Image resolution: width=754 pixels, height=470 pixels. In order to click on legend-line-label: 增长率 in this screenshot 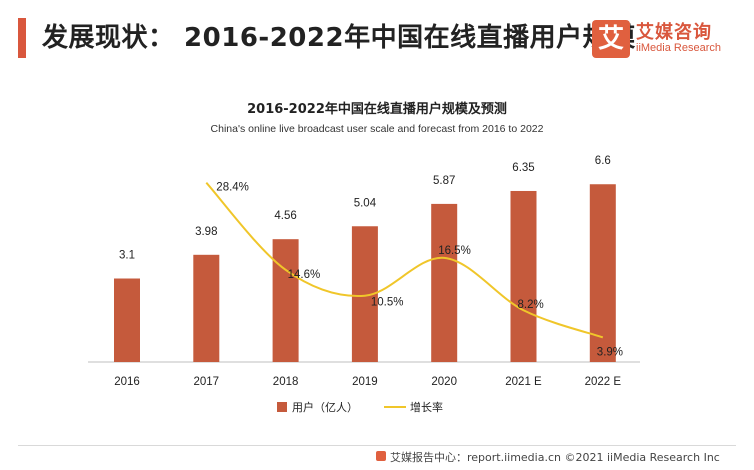, I will do `click(426, 407)`.